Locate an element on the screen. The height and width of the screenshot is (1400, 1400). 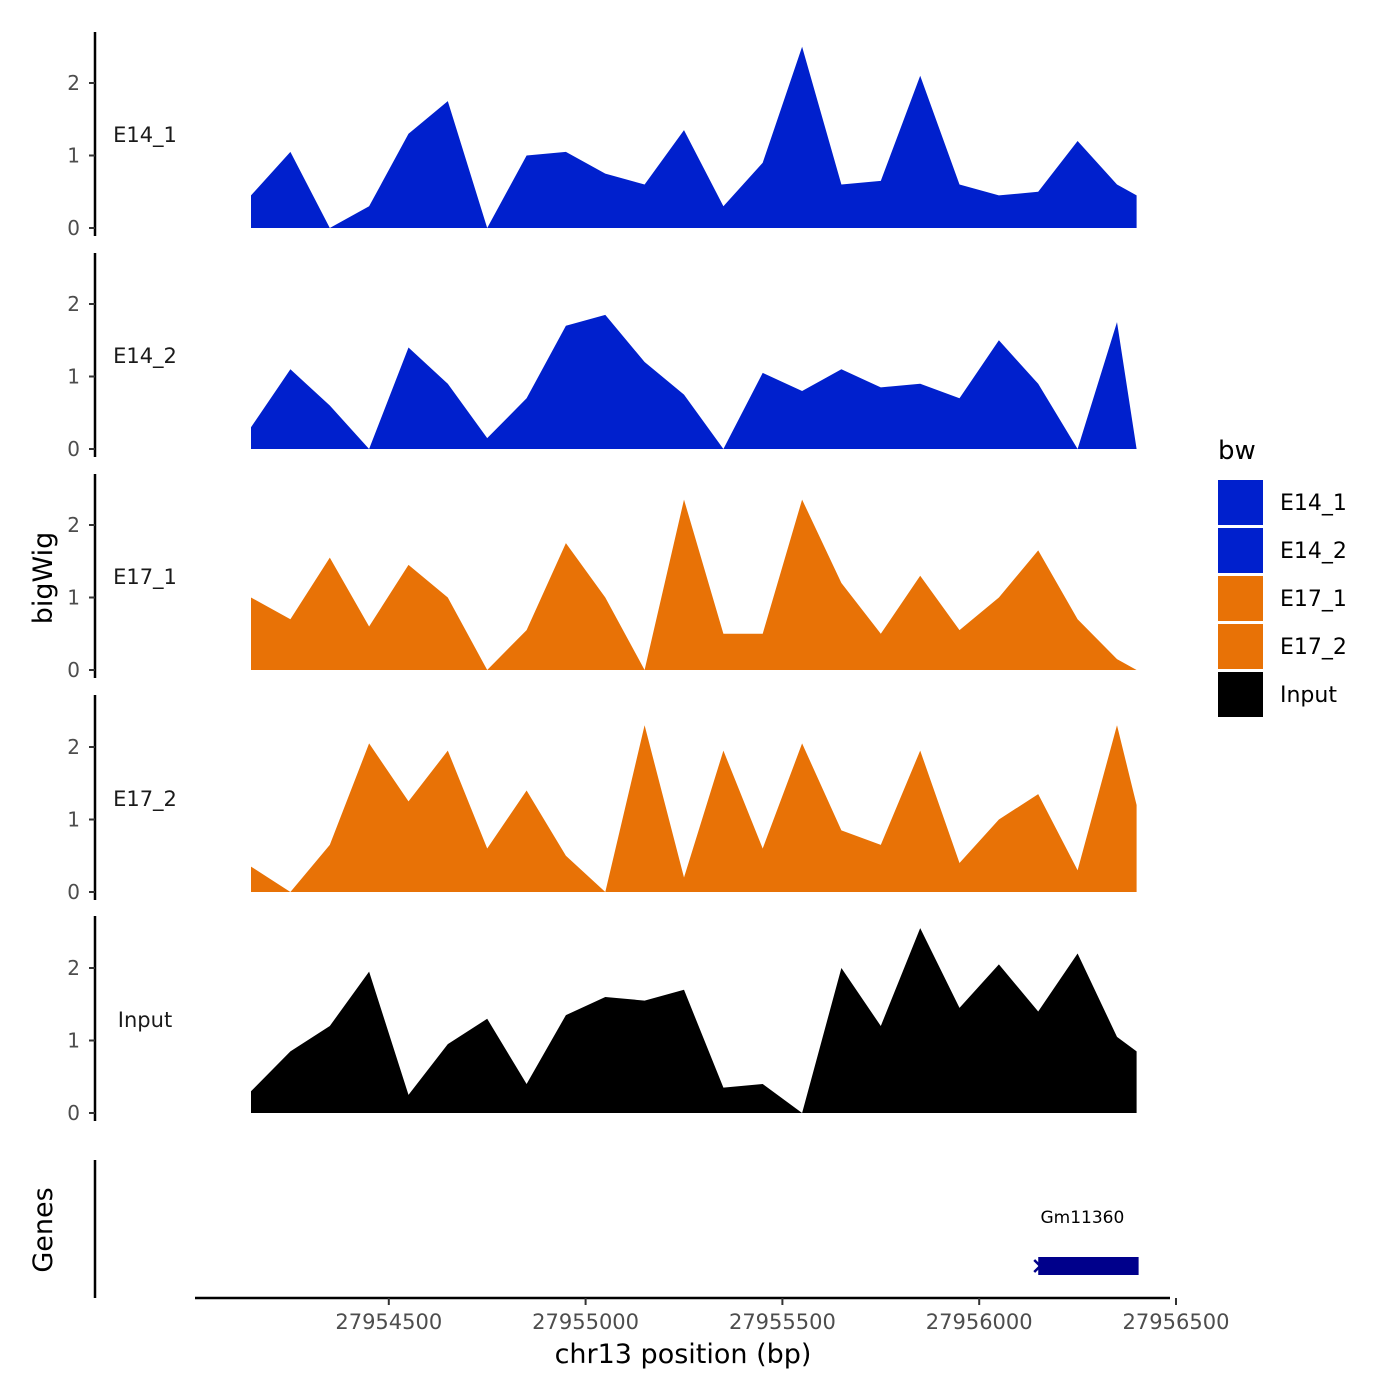
gene-body is located at coordinates (1088, 1266).